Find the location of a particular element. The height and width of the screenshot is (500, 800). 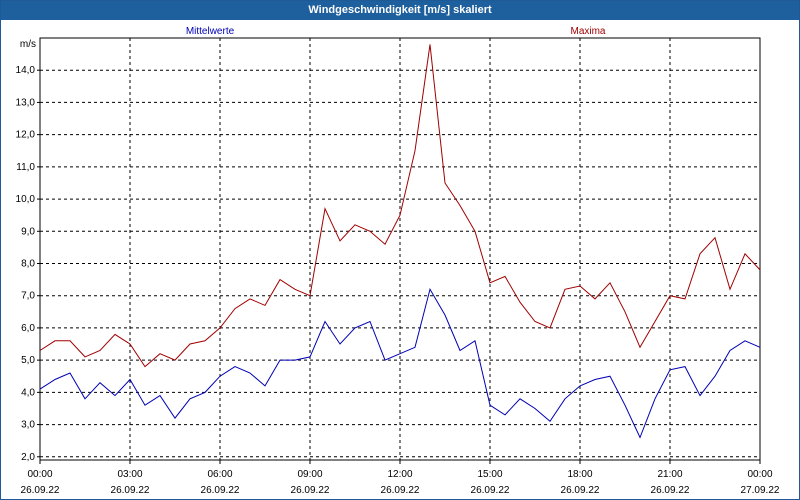

legend-maxima: Maxima is located at coordinates (587, 31).